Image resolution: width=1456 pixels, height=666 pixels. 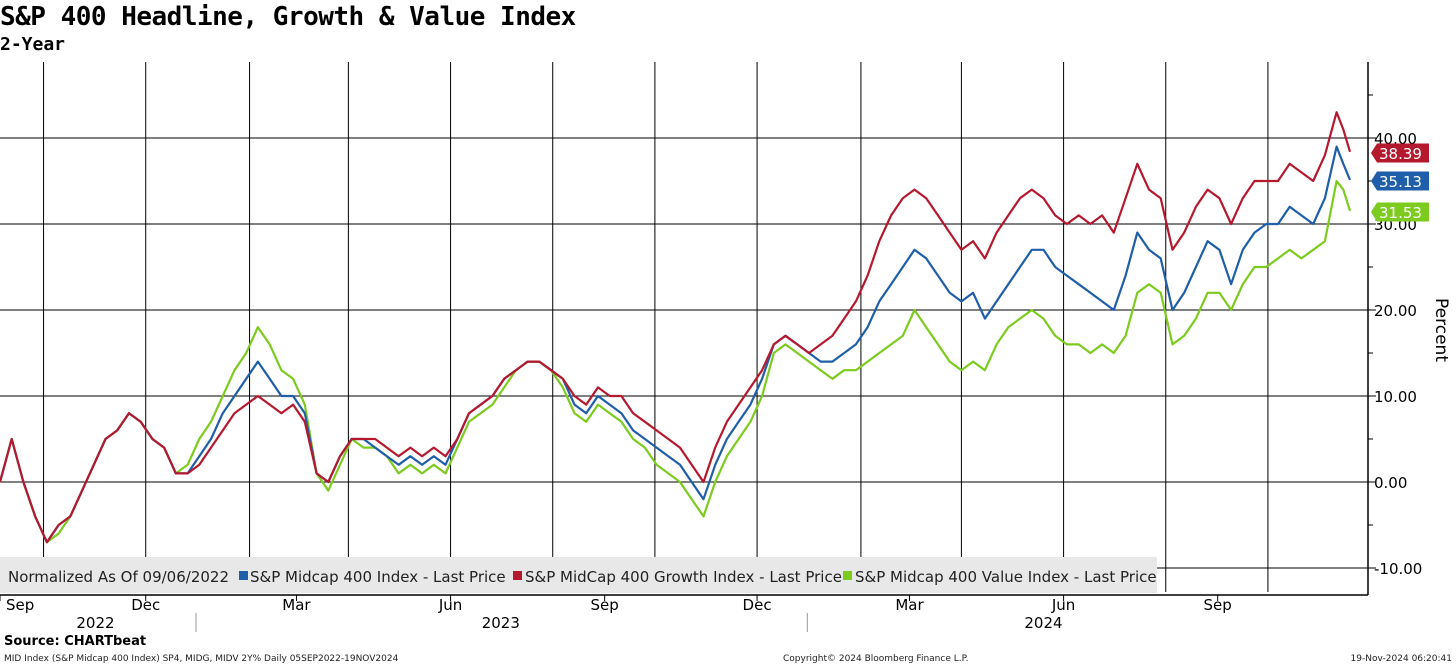 What do you see at coordinates (1006, 577) in the screenshot?
I see `legend-entry-value: S&P Midcap 400 Value Index - Last Price` at bounding box center [1006, 577].